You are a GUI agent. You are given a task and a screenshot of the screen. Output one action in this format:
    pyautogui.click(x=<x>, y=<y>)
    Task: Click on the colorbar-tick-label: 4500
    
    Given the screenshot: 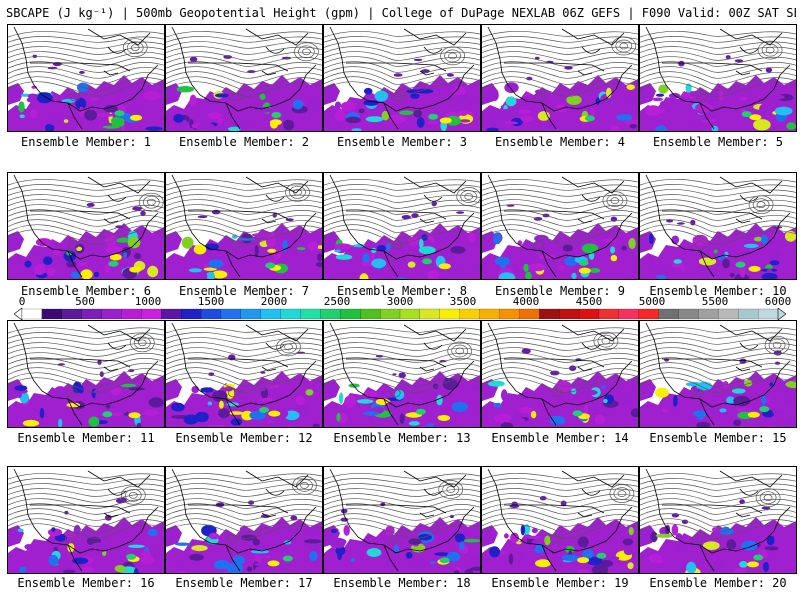 What is the action you would take?
    pyautogui.click(x=589, y=301)
    